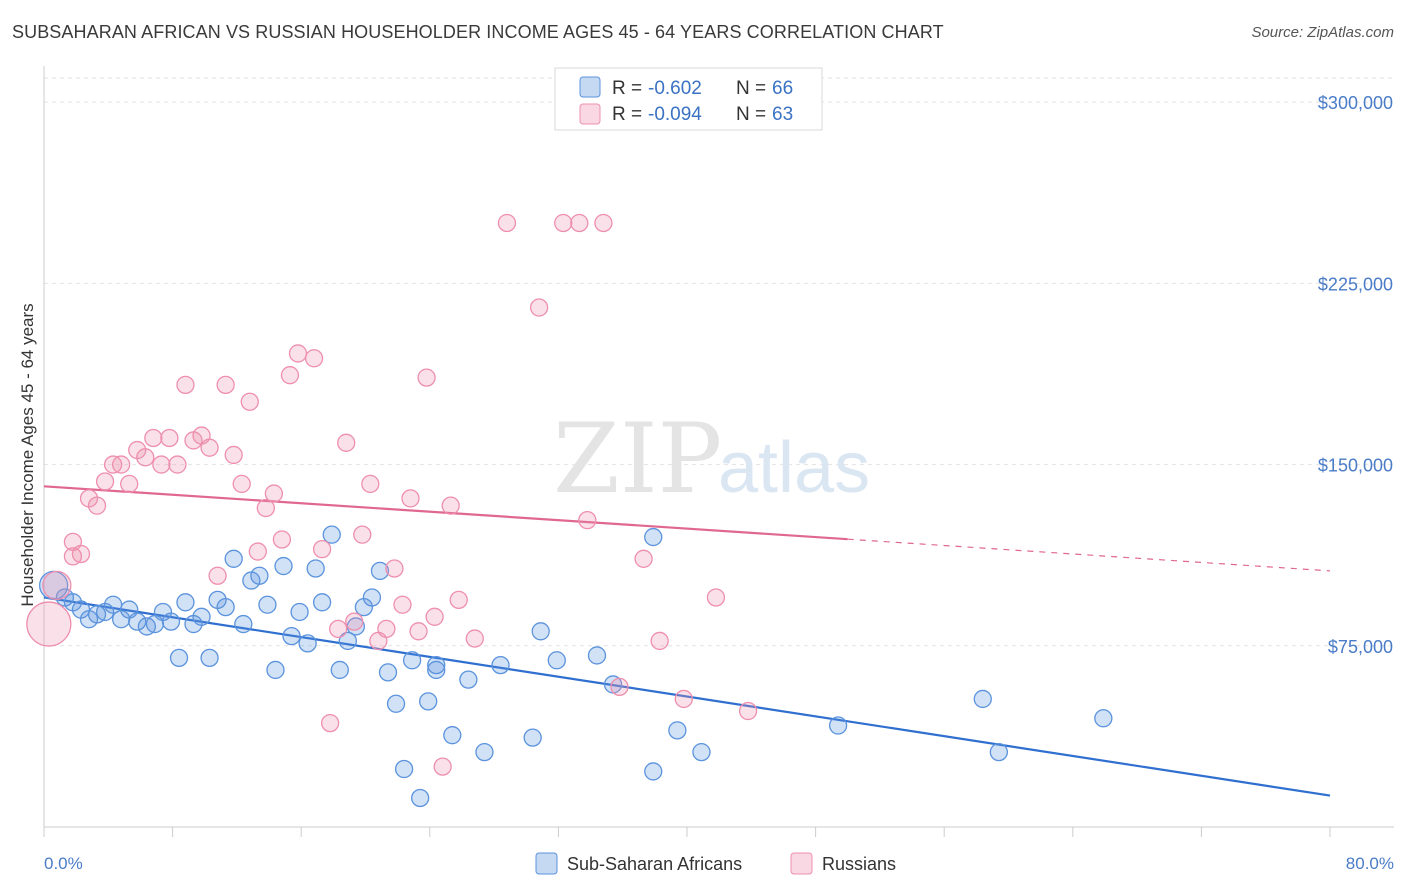 Image resolution: width=1406 pixels, height=892 pixels. I want to click on legend-n-label-2: N =, so click(751, 114).